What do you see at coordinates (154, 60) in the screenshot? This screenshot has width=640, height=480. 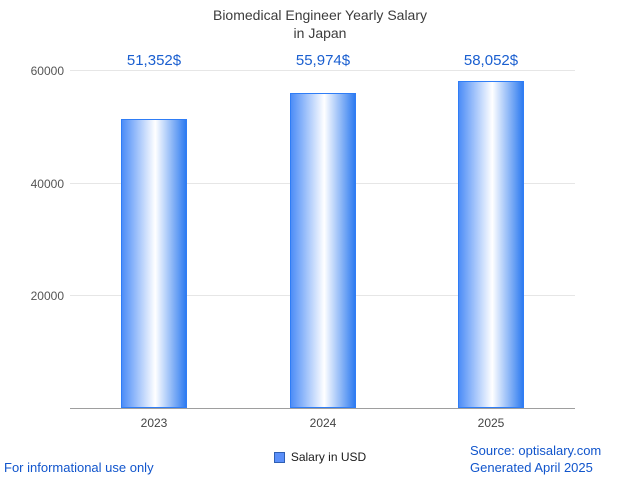 I see `bar-value-label-2023: 51,352$` at bounding box center [154, 60].